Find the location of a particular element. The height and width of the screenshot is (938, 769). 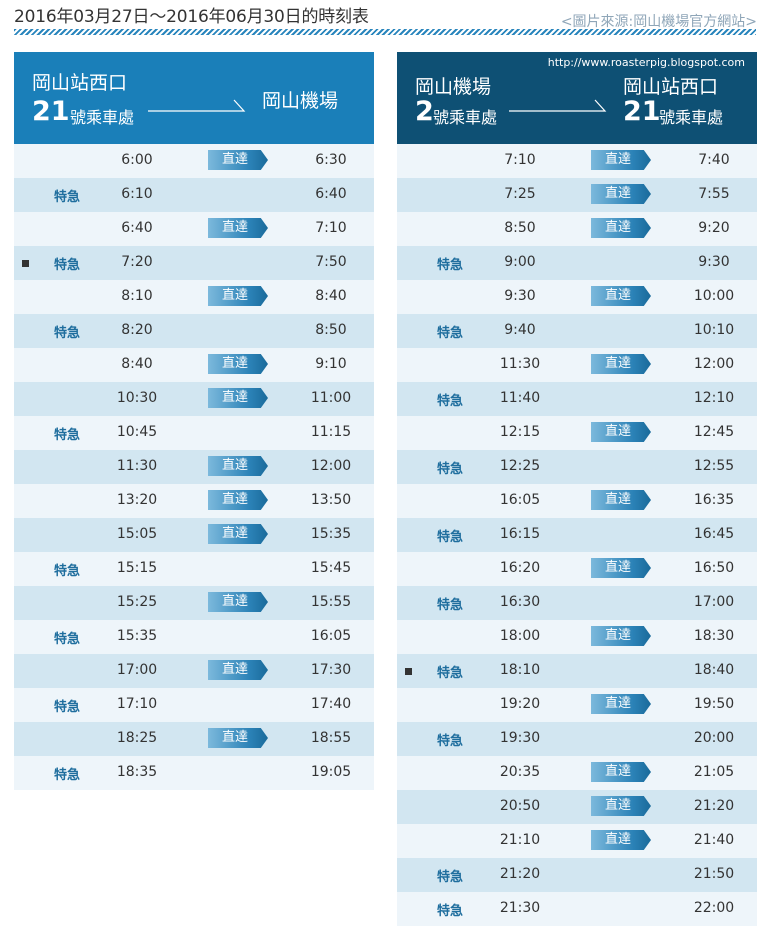

arrival-time: 15:35 is located at coordinates (331, 534).